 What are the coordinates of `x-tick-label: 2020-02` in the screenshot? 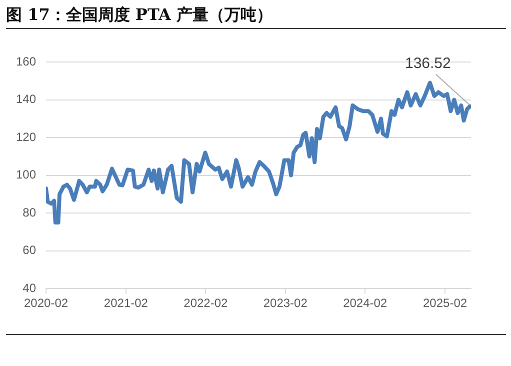 It's located at (46, 303).